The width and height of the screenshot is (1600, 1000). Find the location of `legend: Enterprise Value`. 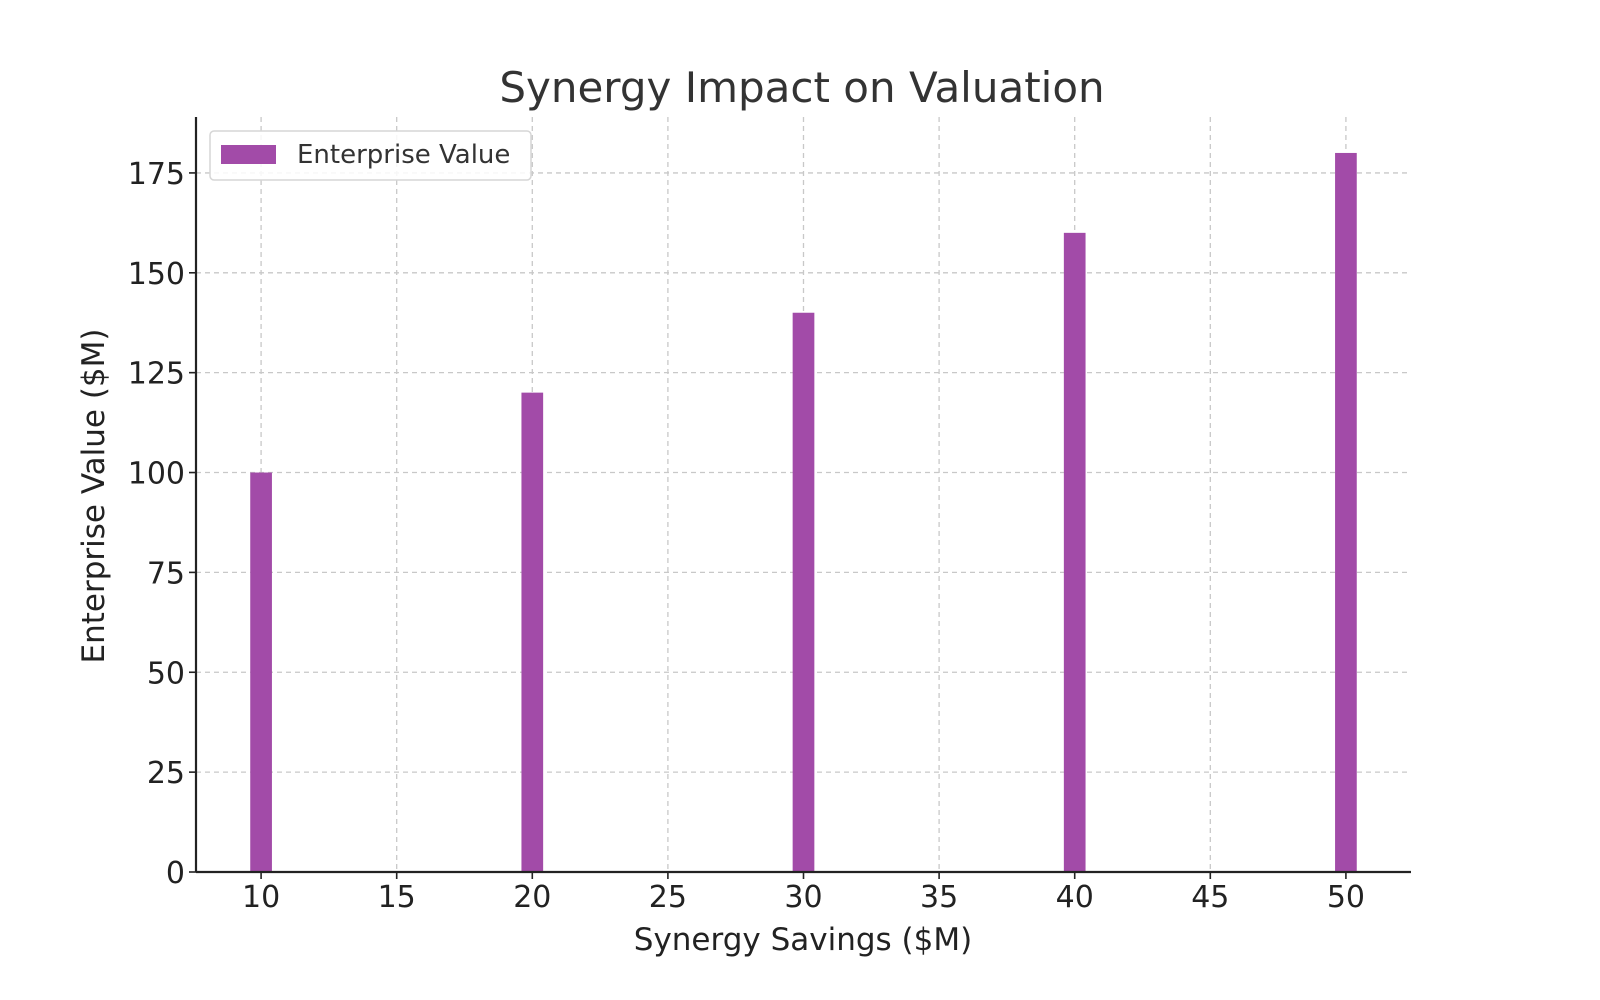

legend: Enterprise Value is located at coordinates (370, 155).